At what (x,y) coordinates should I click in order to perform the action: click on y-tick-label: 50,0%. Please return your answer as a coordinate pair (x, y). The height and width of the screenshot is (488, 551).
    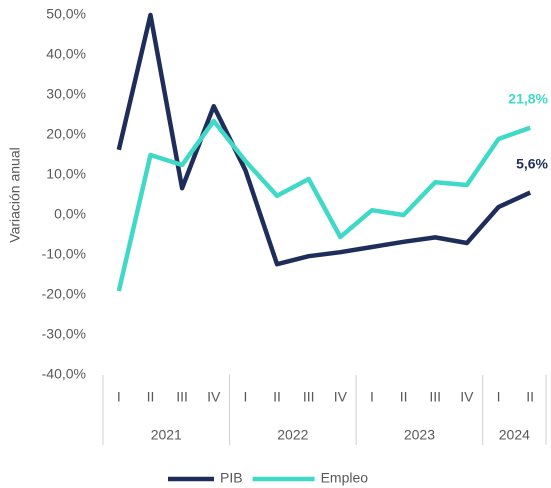
    Looking at the image, I should click on (66, 14).